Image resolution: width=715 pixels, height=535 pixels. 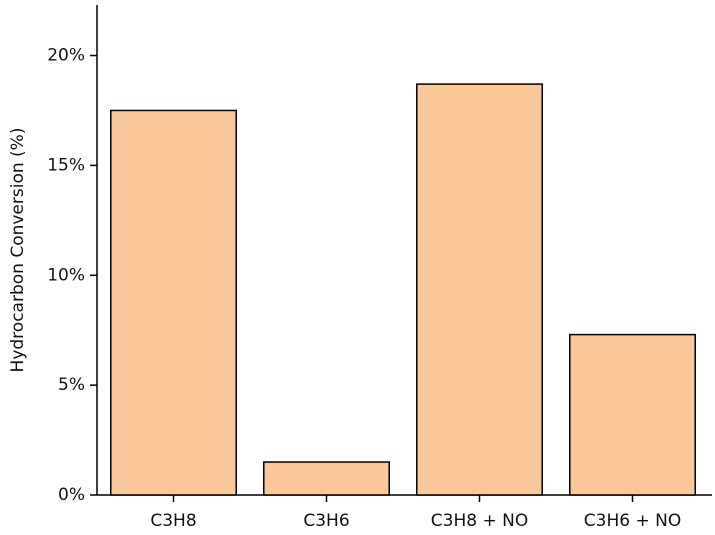 What do you see at coordinates (66, 56) in the screenshot?
I see `y-tick-label: 20%` at bounding box center [66, 56].